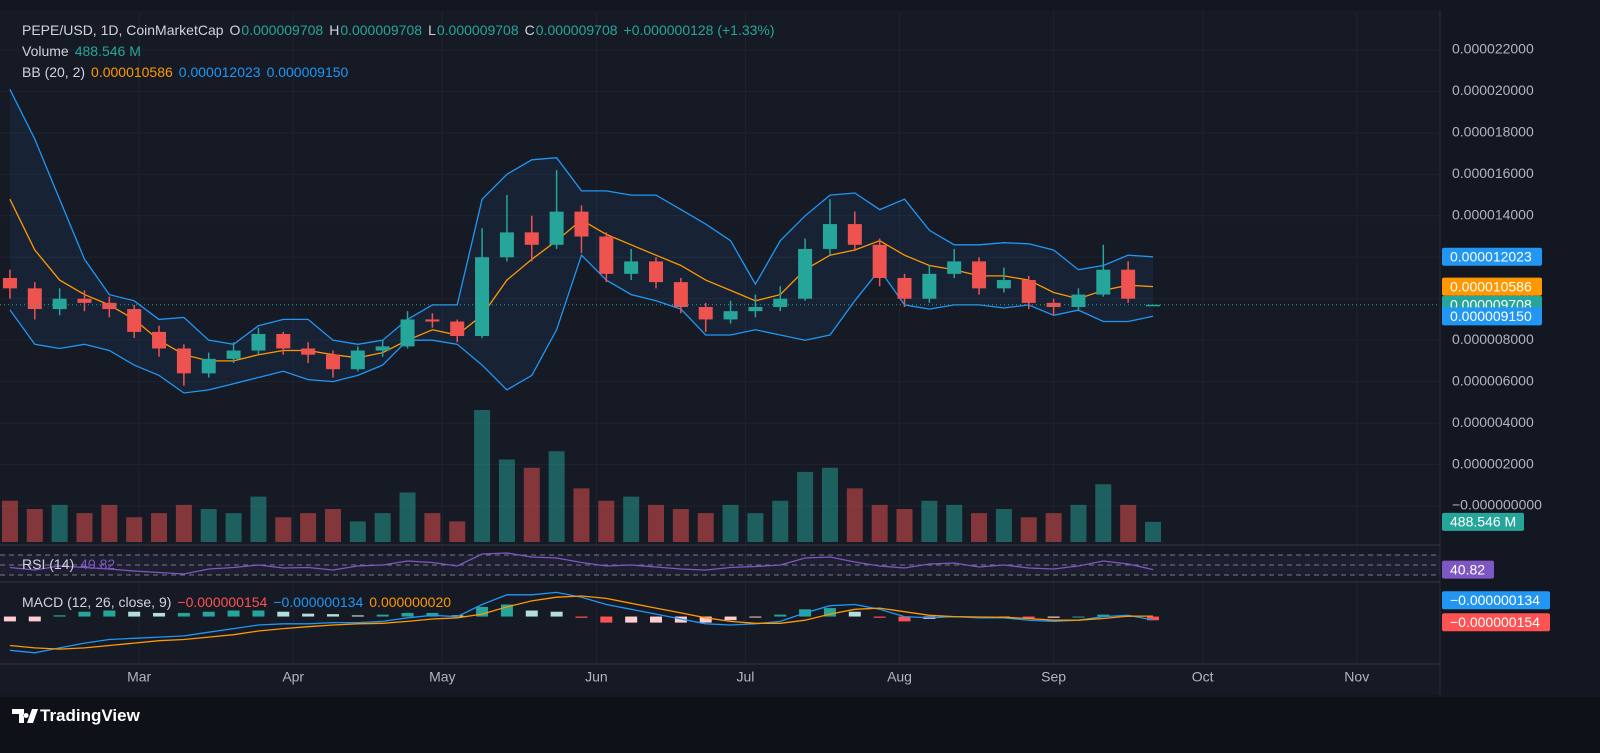 This screenshot has width=1600, height=753. Describe the element at coordinates (381, 30) in the screenshot. I see `ohlc-value: 0.000009708` at that location.